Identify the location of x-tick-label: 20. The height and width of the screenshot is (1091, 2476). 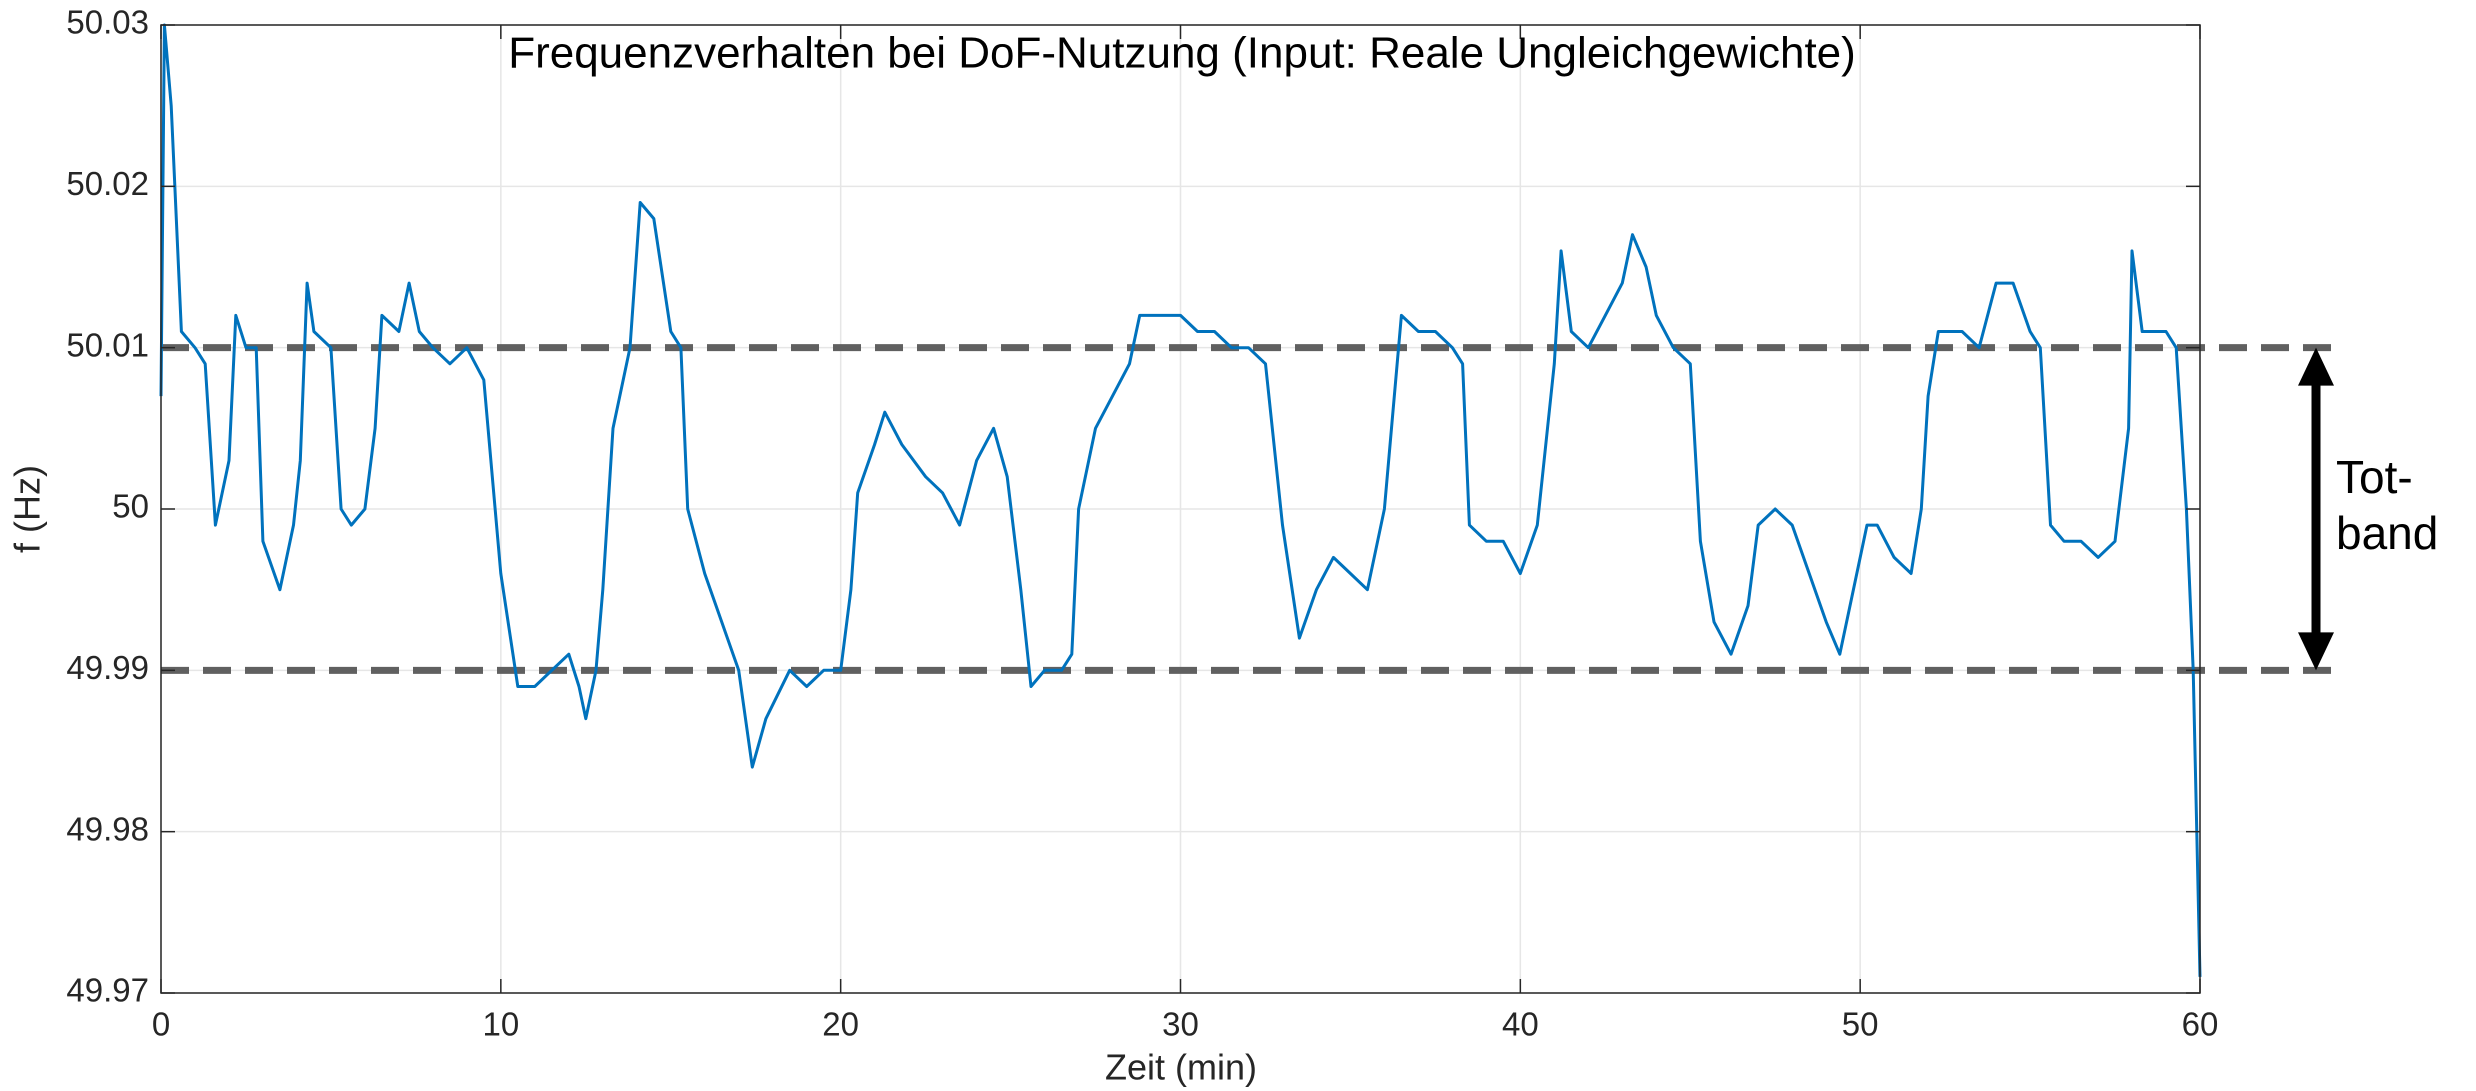
(840, 1024).